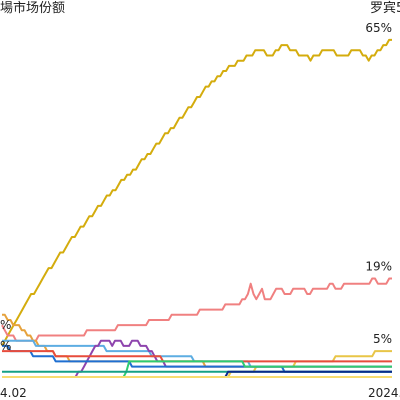 The height and width of the screenshot is (400, 400). Describe the element at coordinates (378, 28) in the screenshot. I see `end-value-label-0: 65%` at that location.